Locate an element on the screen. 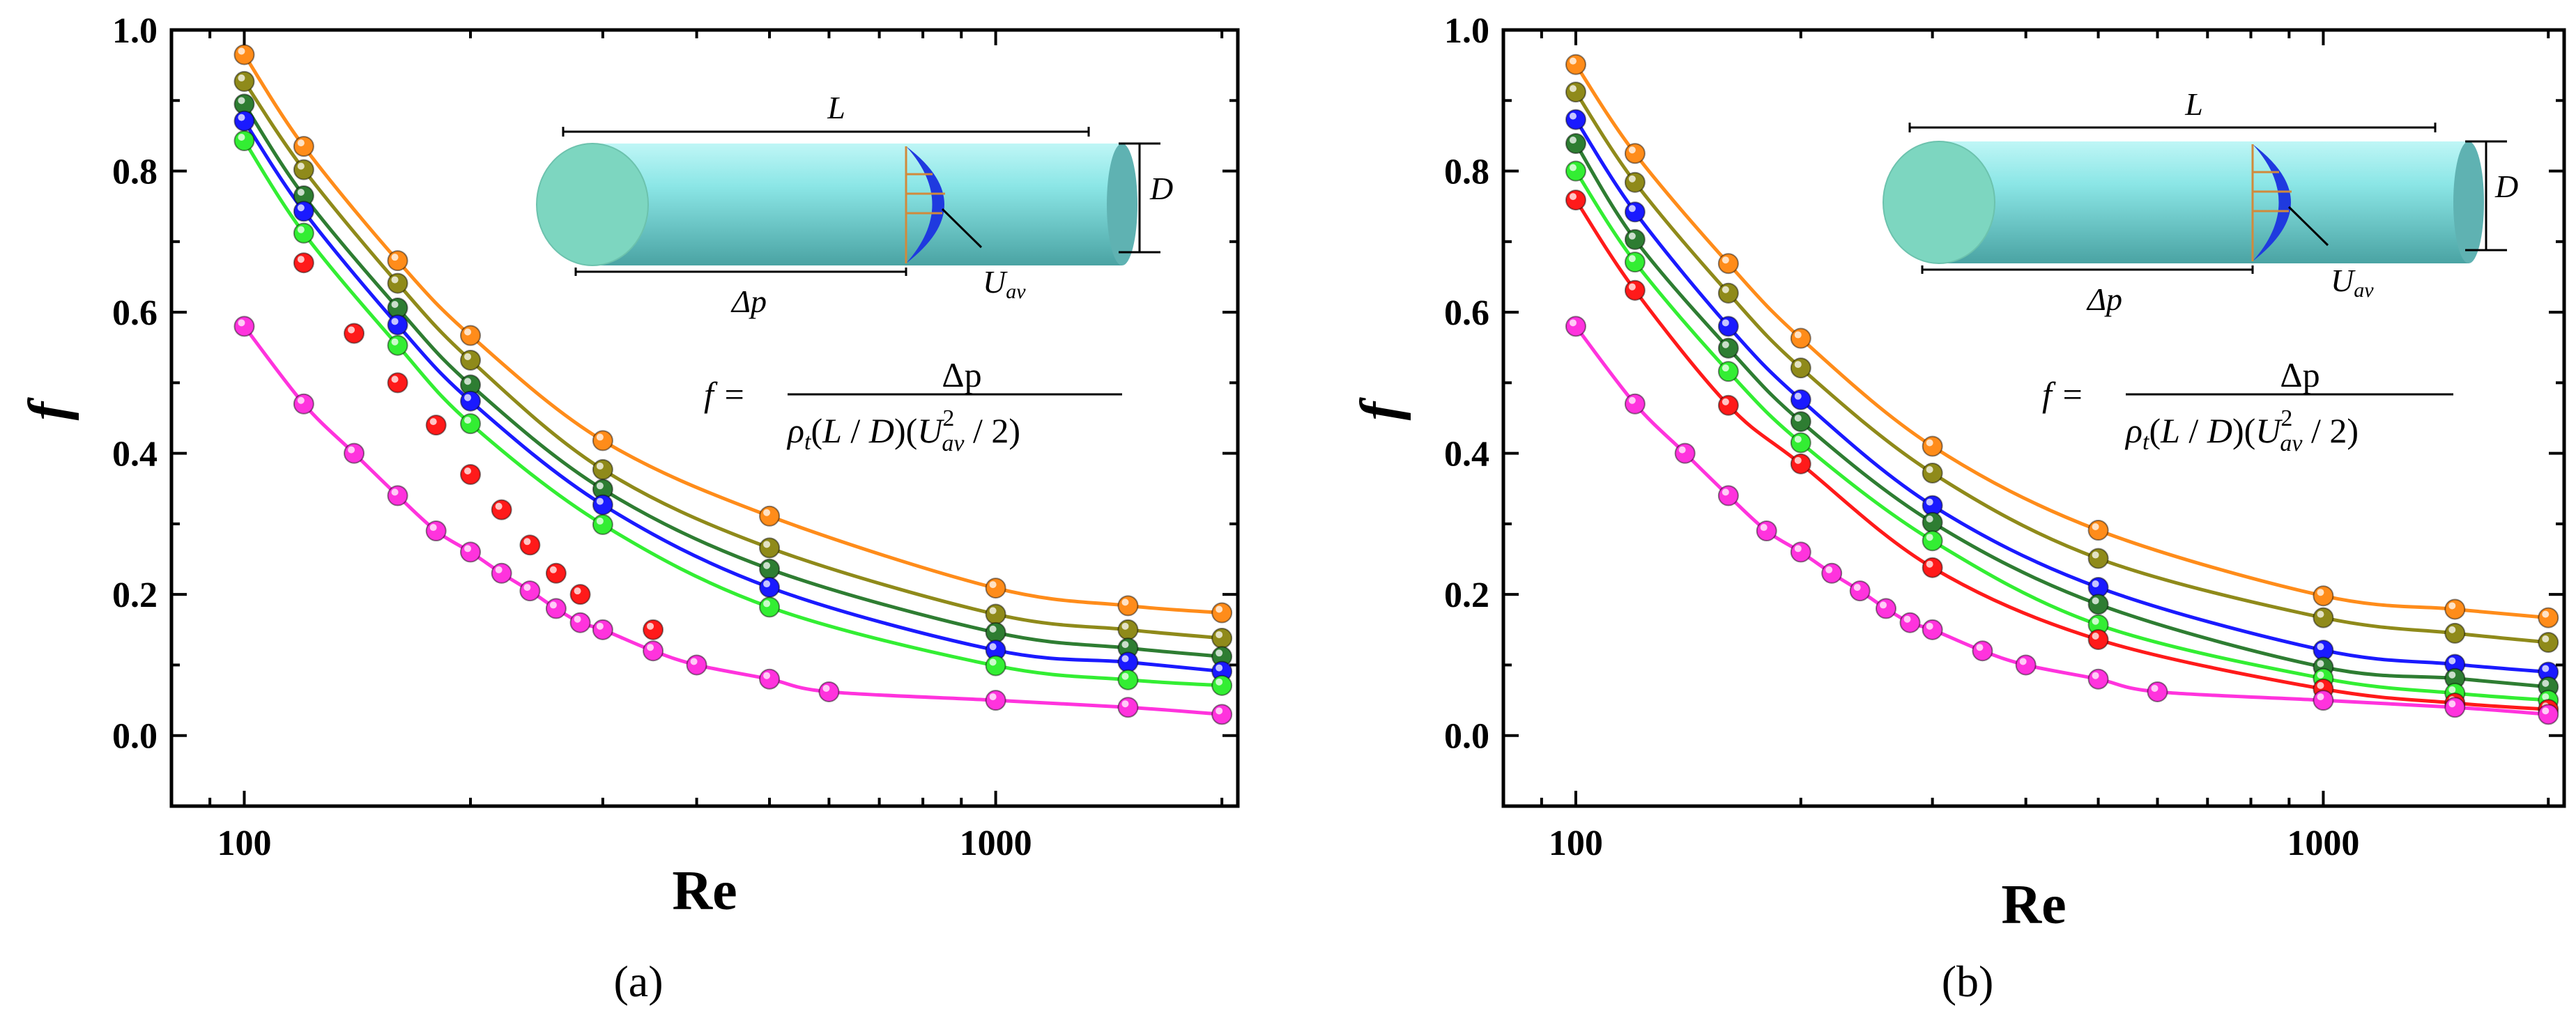 This screenshot has width=2576, height=1020. x-tick-label: 1000 is located at coordinates (996, 843).